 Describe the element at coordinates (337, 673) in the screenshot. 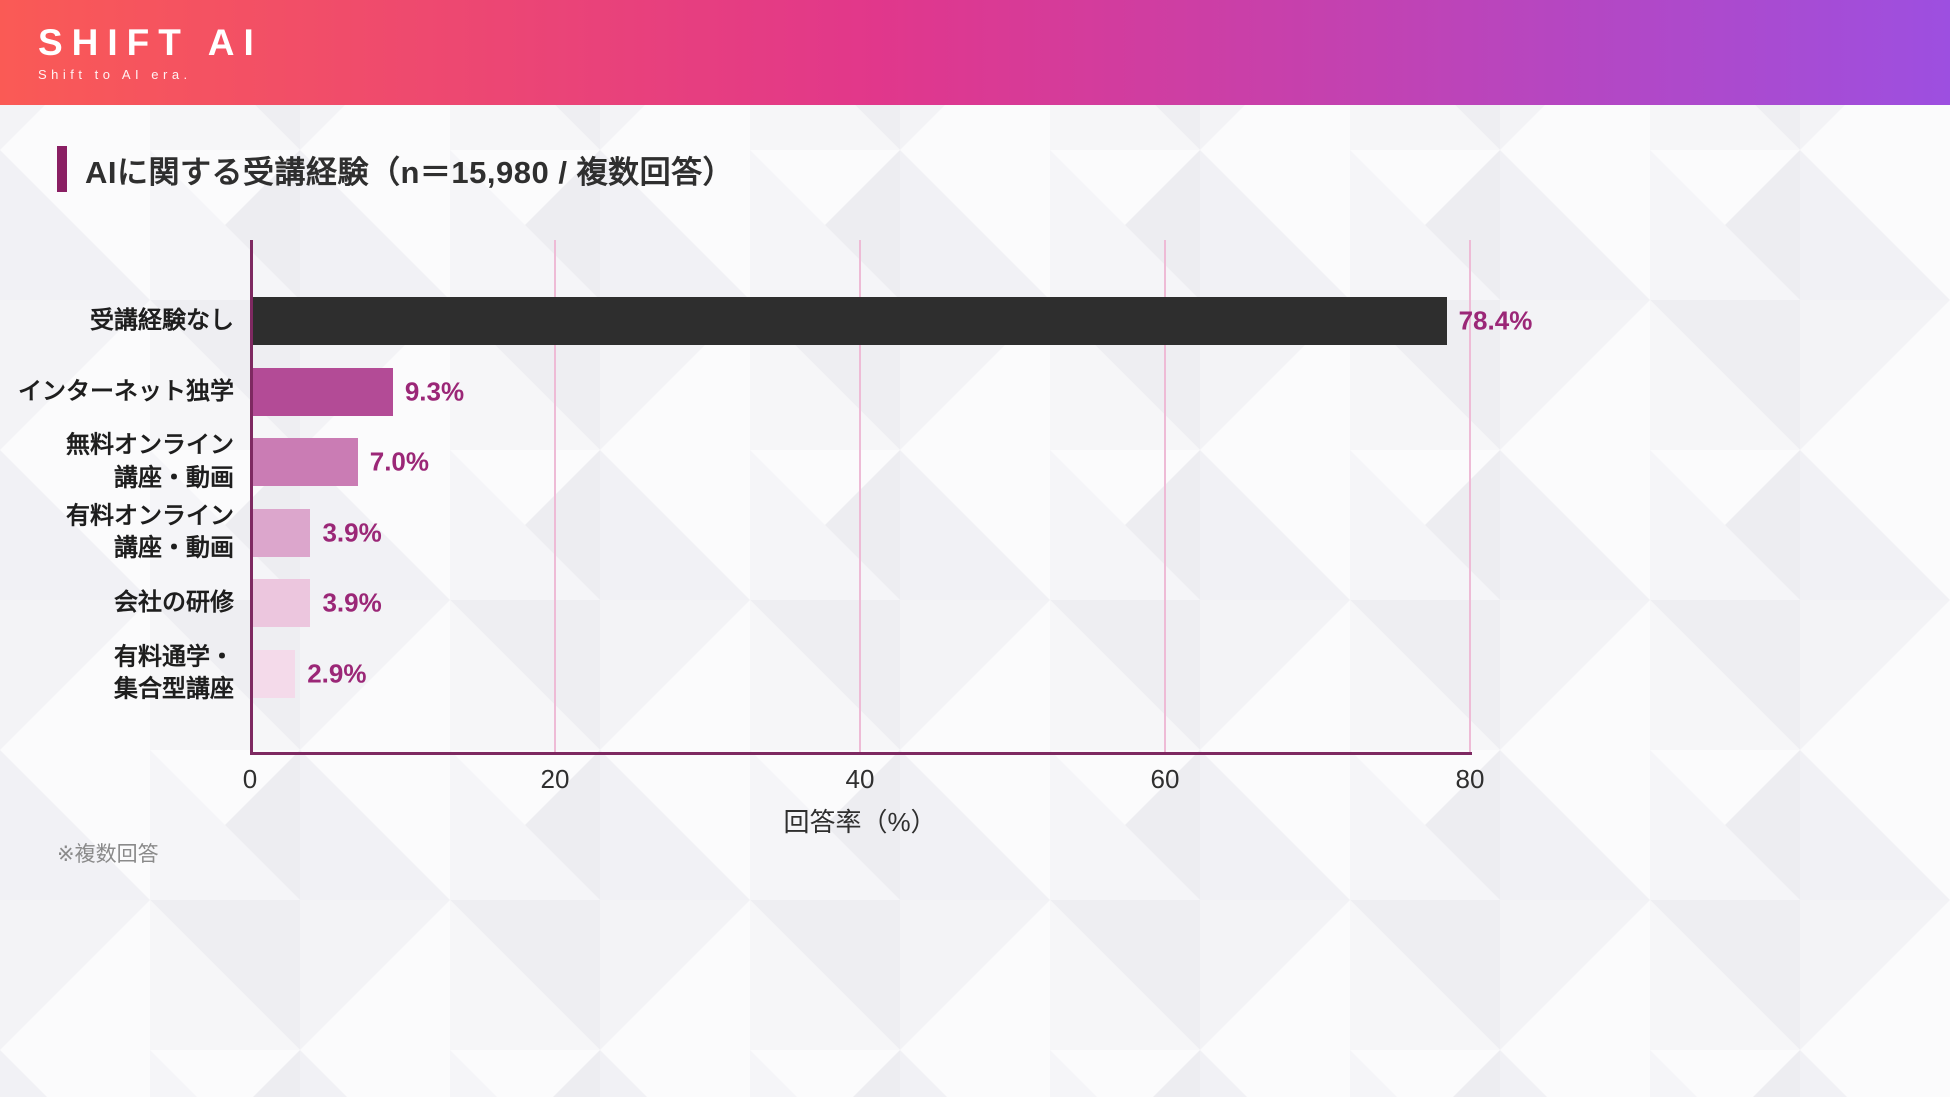

I see `value-label: 2.9%` at that location.